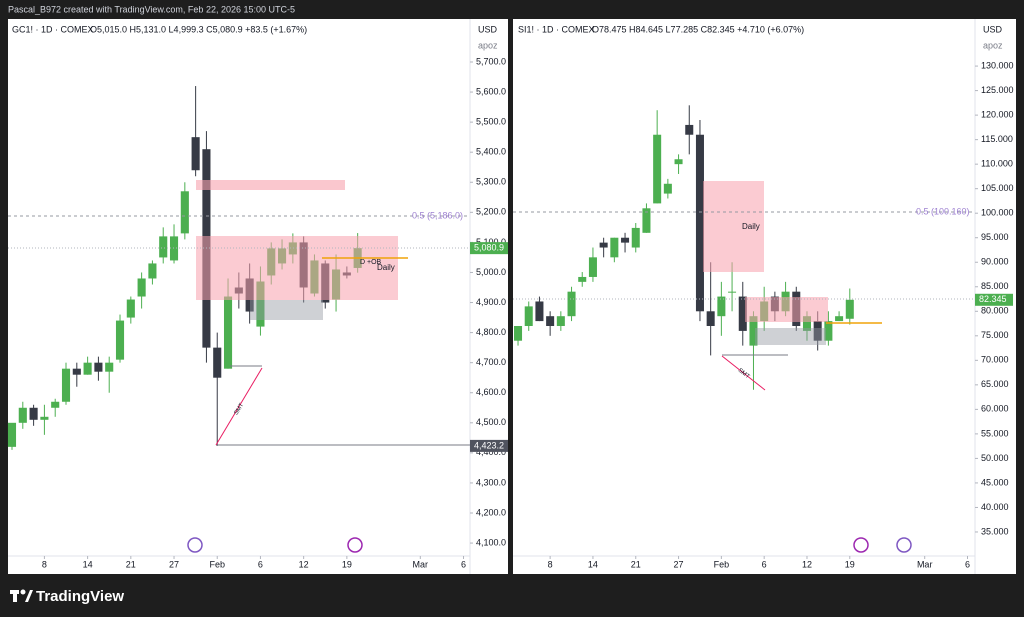 This screenshot has width=1024, height=617. I want to click on y-tick-label: 5,400.0, so click(491, 152).